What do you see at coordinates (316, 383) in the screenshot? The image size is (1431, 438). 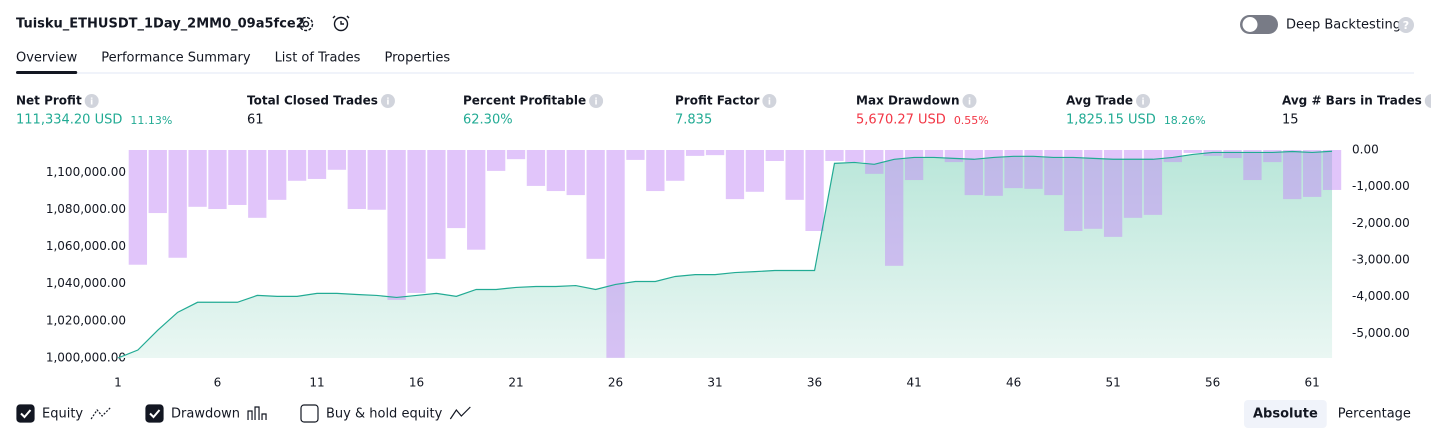 I see `x-tick-label: 11` at bounding box center [316, 383].